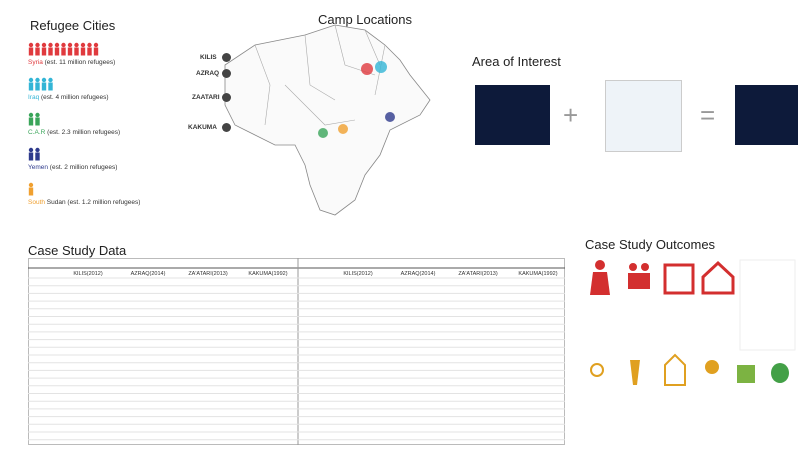 Image resolution: width=798 pixels, height=456 pixels. I want to click on legend-label: C.A.R (est. 2.3 million refugees), so click(74, 132).